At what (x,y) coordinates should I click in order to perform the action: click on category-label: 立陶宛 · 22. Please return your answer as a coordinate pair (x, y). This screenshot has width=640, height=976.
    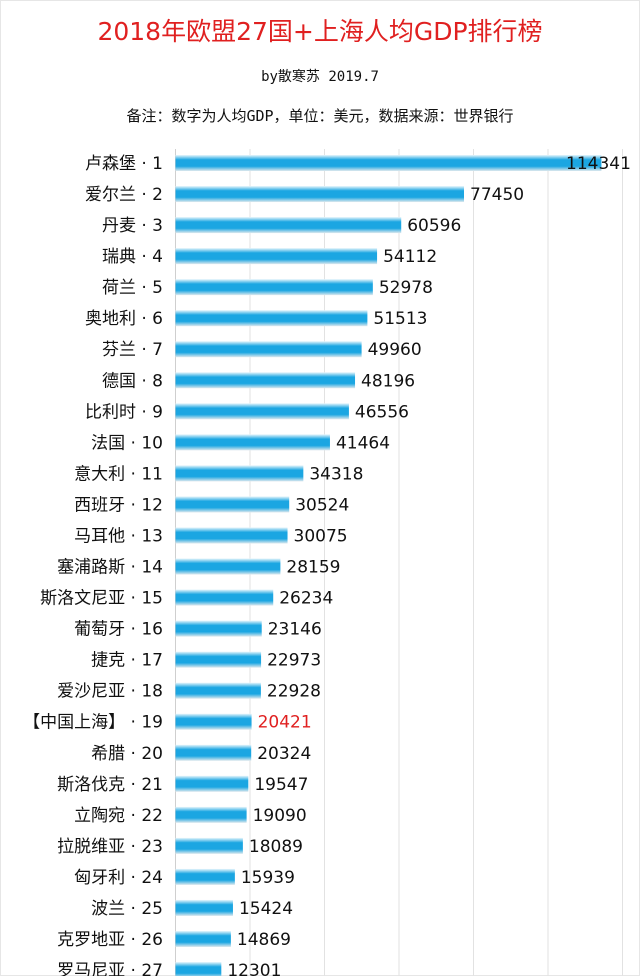
    Looking at the image, I should click on (118, 816).